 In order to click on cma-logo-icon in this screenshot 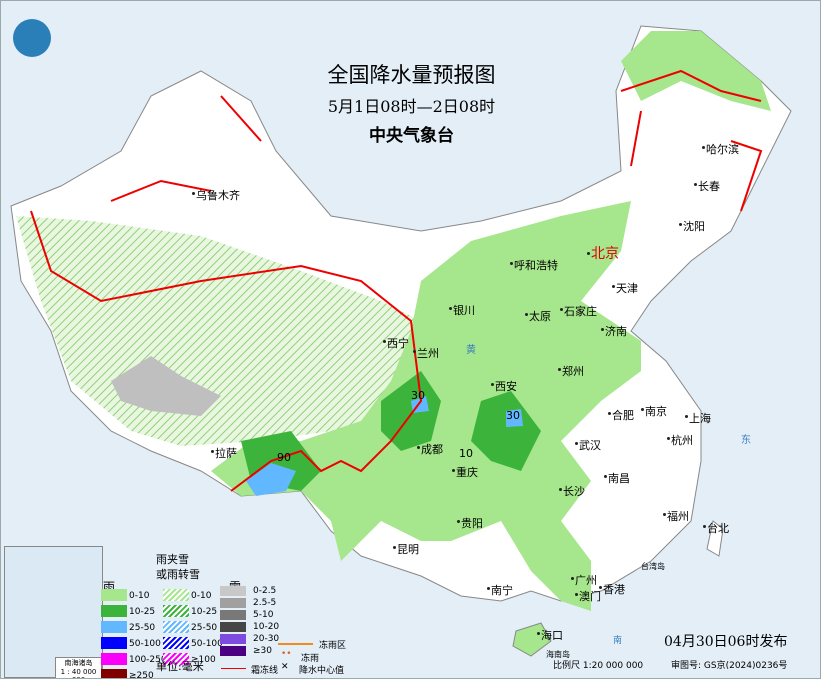, I will do `click(32, 38)`.